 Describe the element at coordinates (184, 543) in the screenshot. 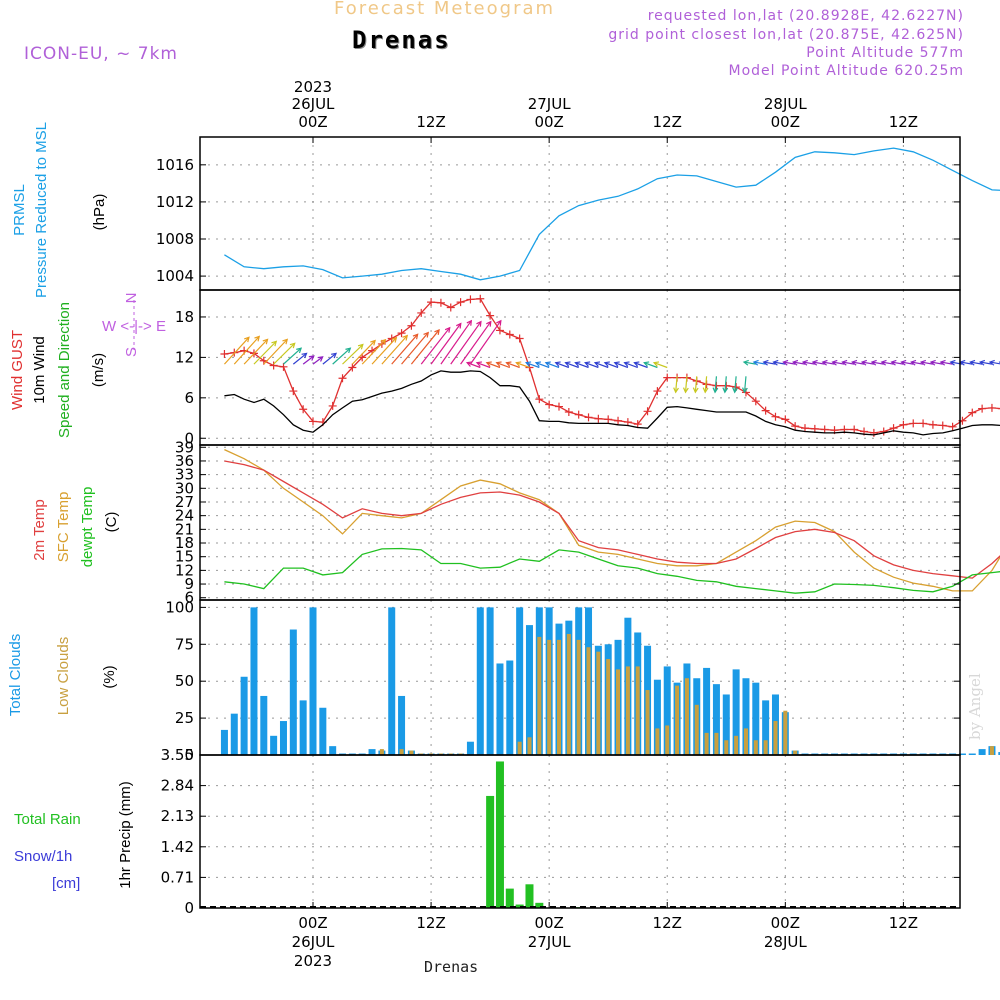

I see `y-tick-label: 18` at that location.